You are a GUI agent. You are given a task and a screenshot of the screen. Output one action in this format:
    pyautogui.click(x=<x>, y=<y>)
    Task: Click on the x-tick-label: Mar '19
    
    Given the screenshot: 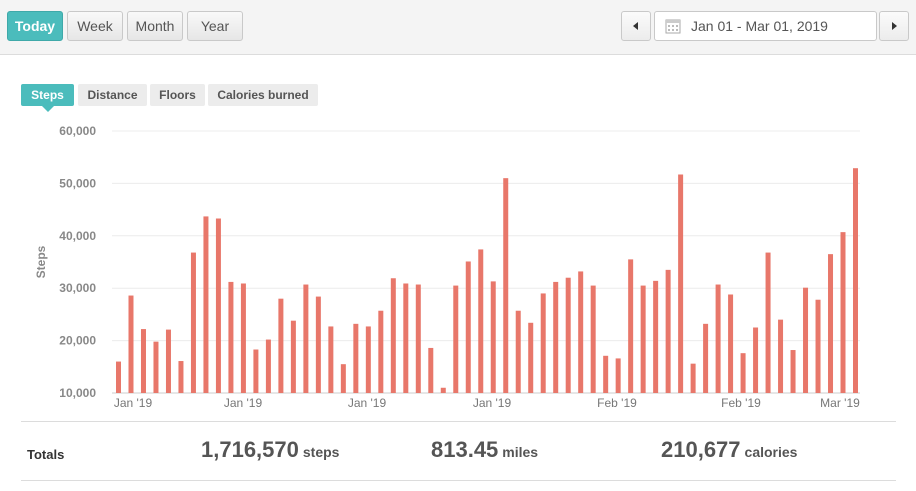 What is the action you would take?
    pyautogui.click(x=840, y=403)
    